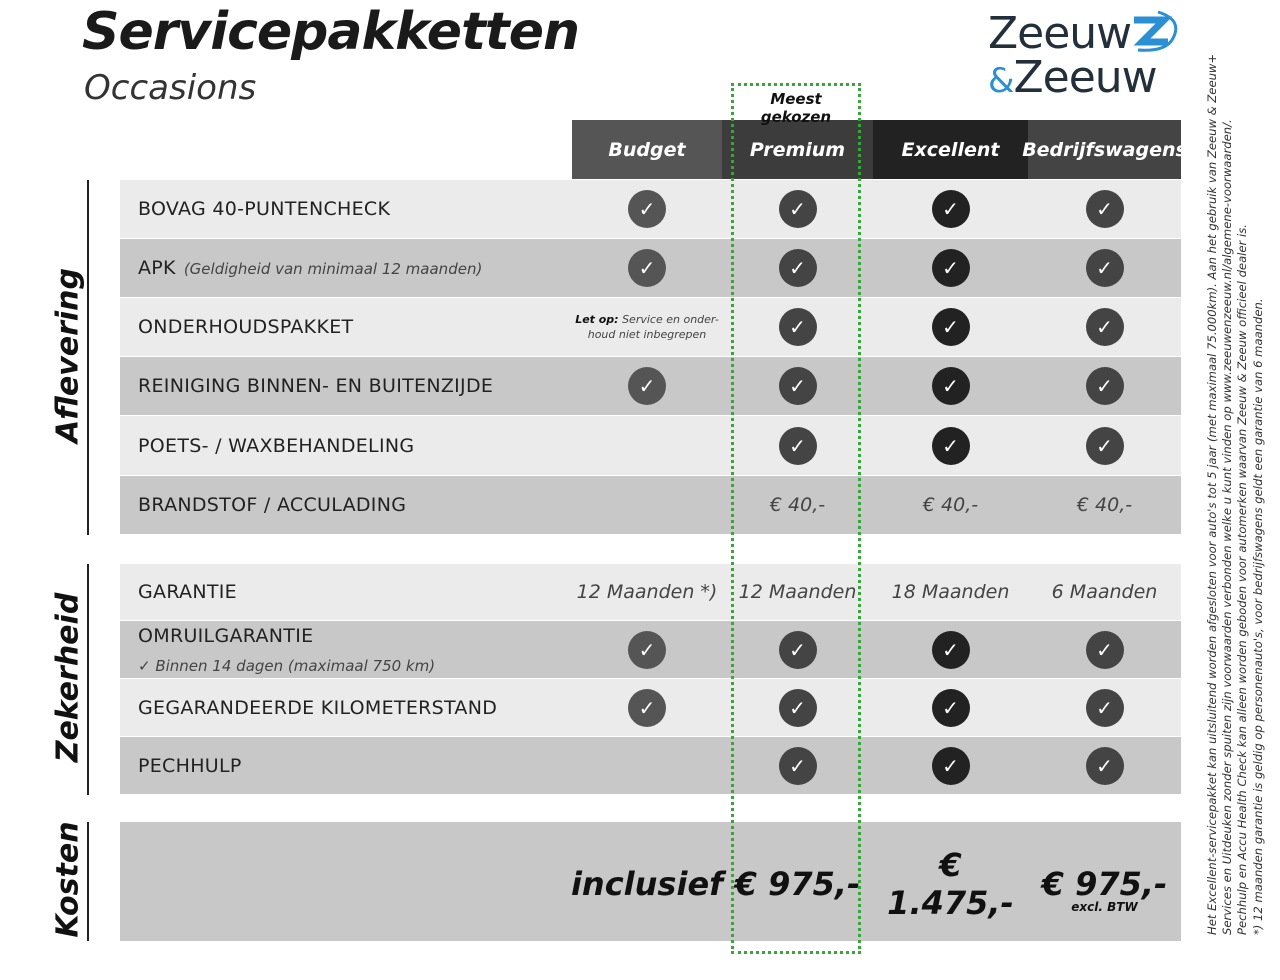 The height and width of the screenshot is (980, 1280). What do you see at coordinates (1104, 592) in the screenshot?
I see `cell-value: 6 Maanden` at bounding box center [1104, 592].